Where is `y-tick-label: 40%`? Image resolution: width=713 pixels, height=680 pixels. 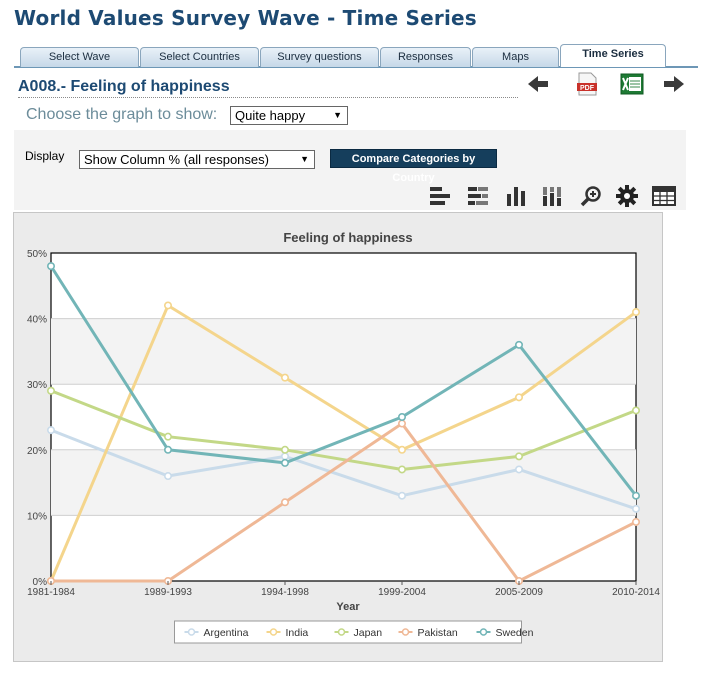 y-tick-label: 40% is located at coordinates (37, 320).